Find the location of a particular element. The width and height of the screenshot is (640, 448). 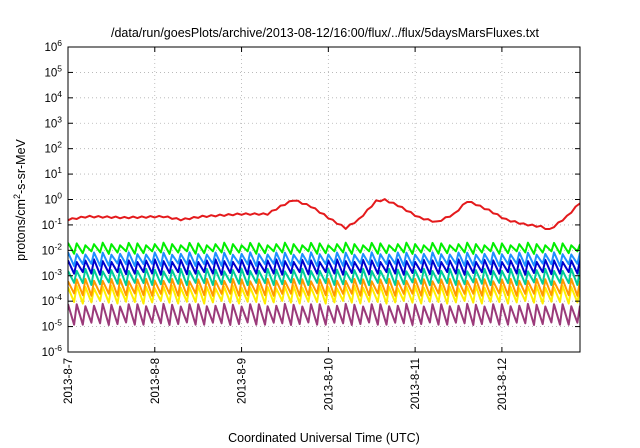

y-tick-label: 10³ is located at coordinates (53, 122).